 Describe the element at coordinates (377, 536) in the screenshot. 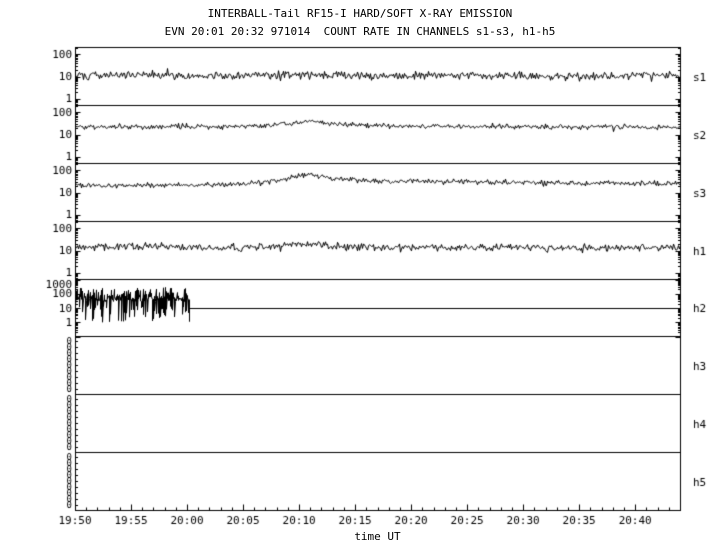

I see `x-axis-label: time UT` at that location.